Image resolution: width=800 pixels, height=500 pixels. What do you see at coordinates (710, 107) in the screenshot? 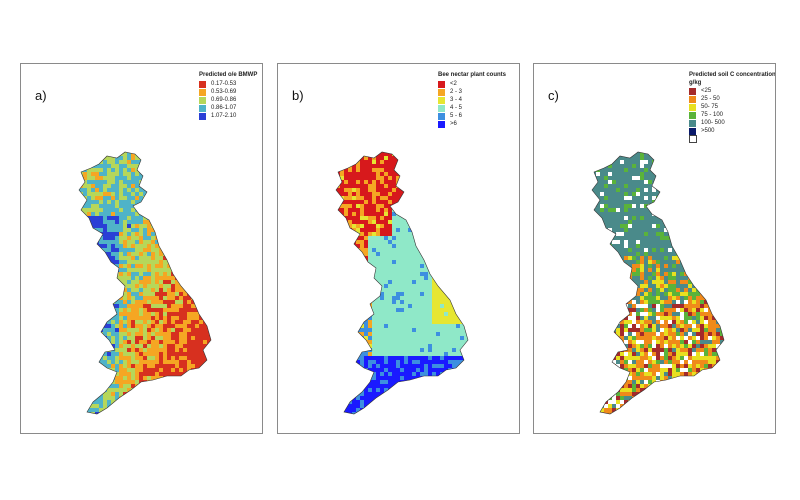
I see `legend-label: 50- 75` at bounding box center [710, 107].